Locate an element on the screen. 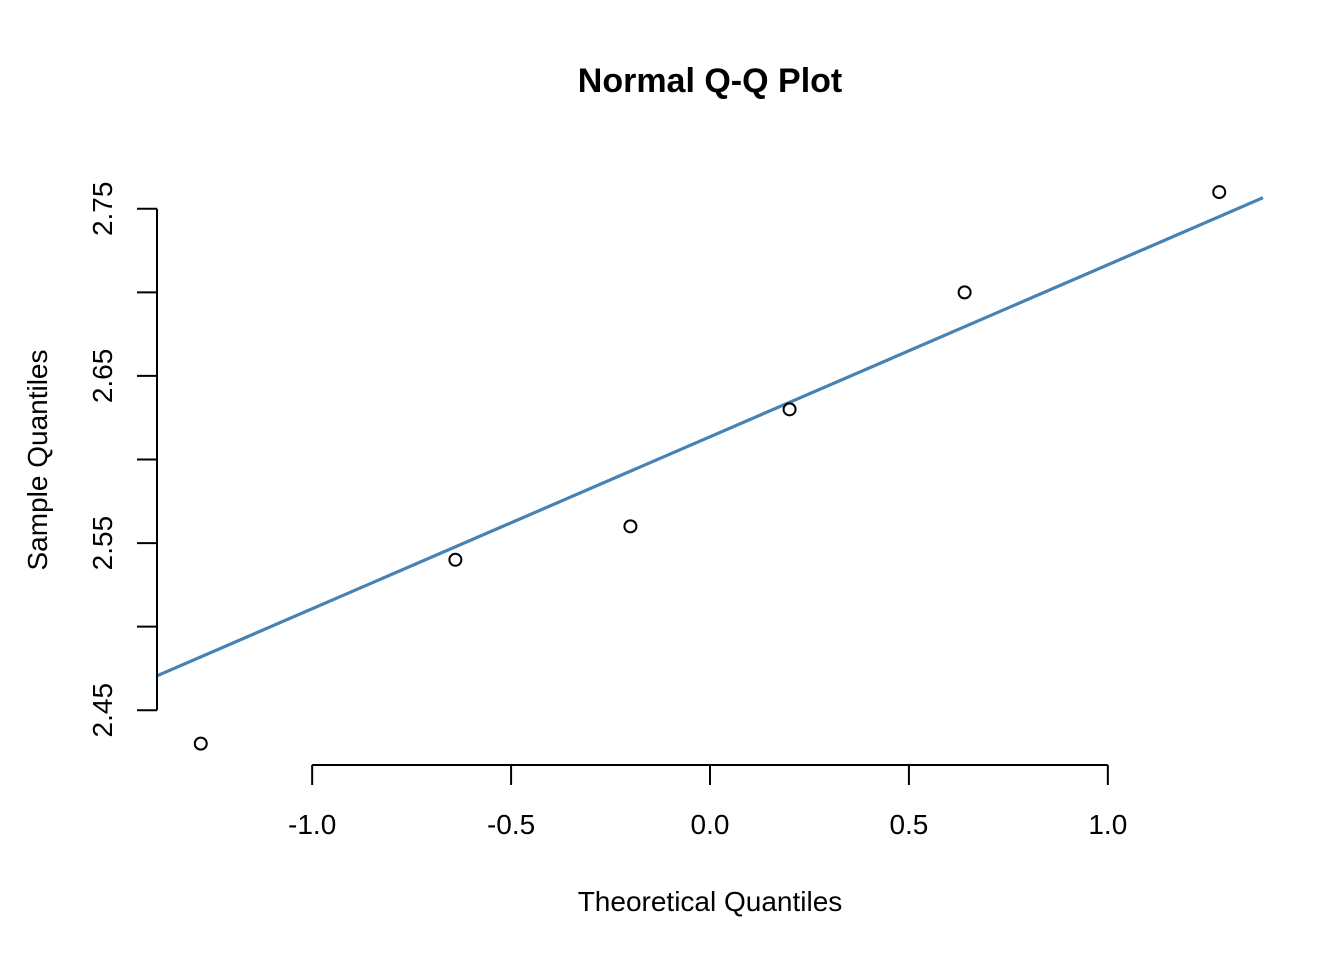 The height and width of the screenshot is (960, 1344). y-axis: 2.45 2.55 2.65 2.75 is located at coordinates (122, 460).